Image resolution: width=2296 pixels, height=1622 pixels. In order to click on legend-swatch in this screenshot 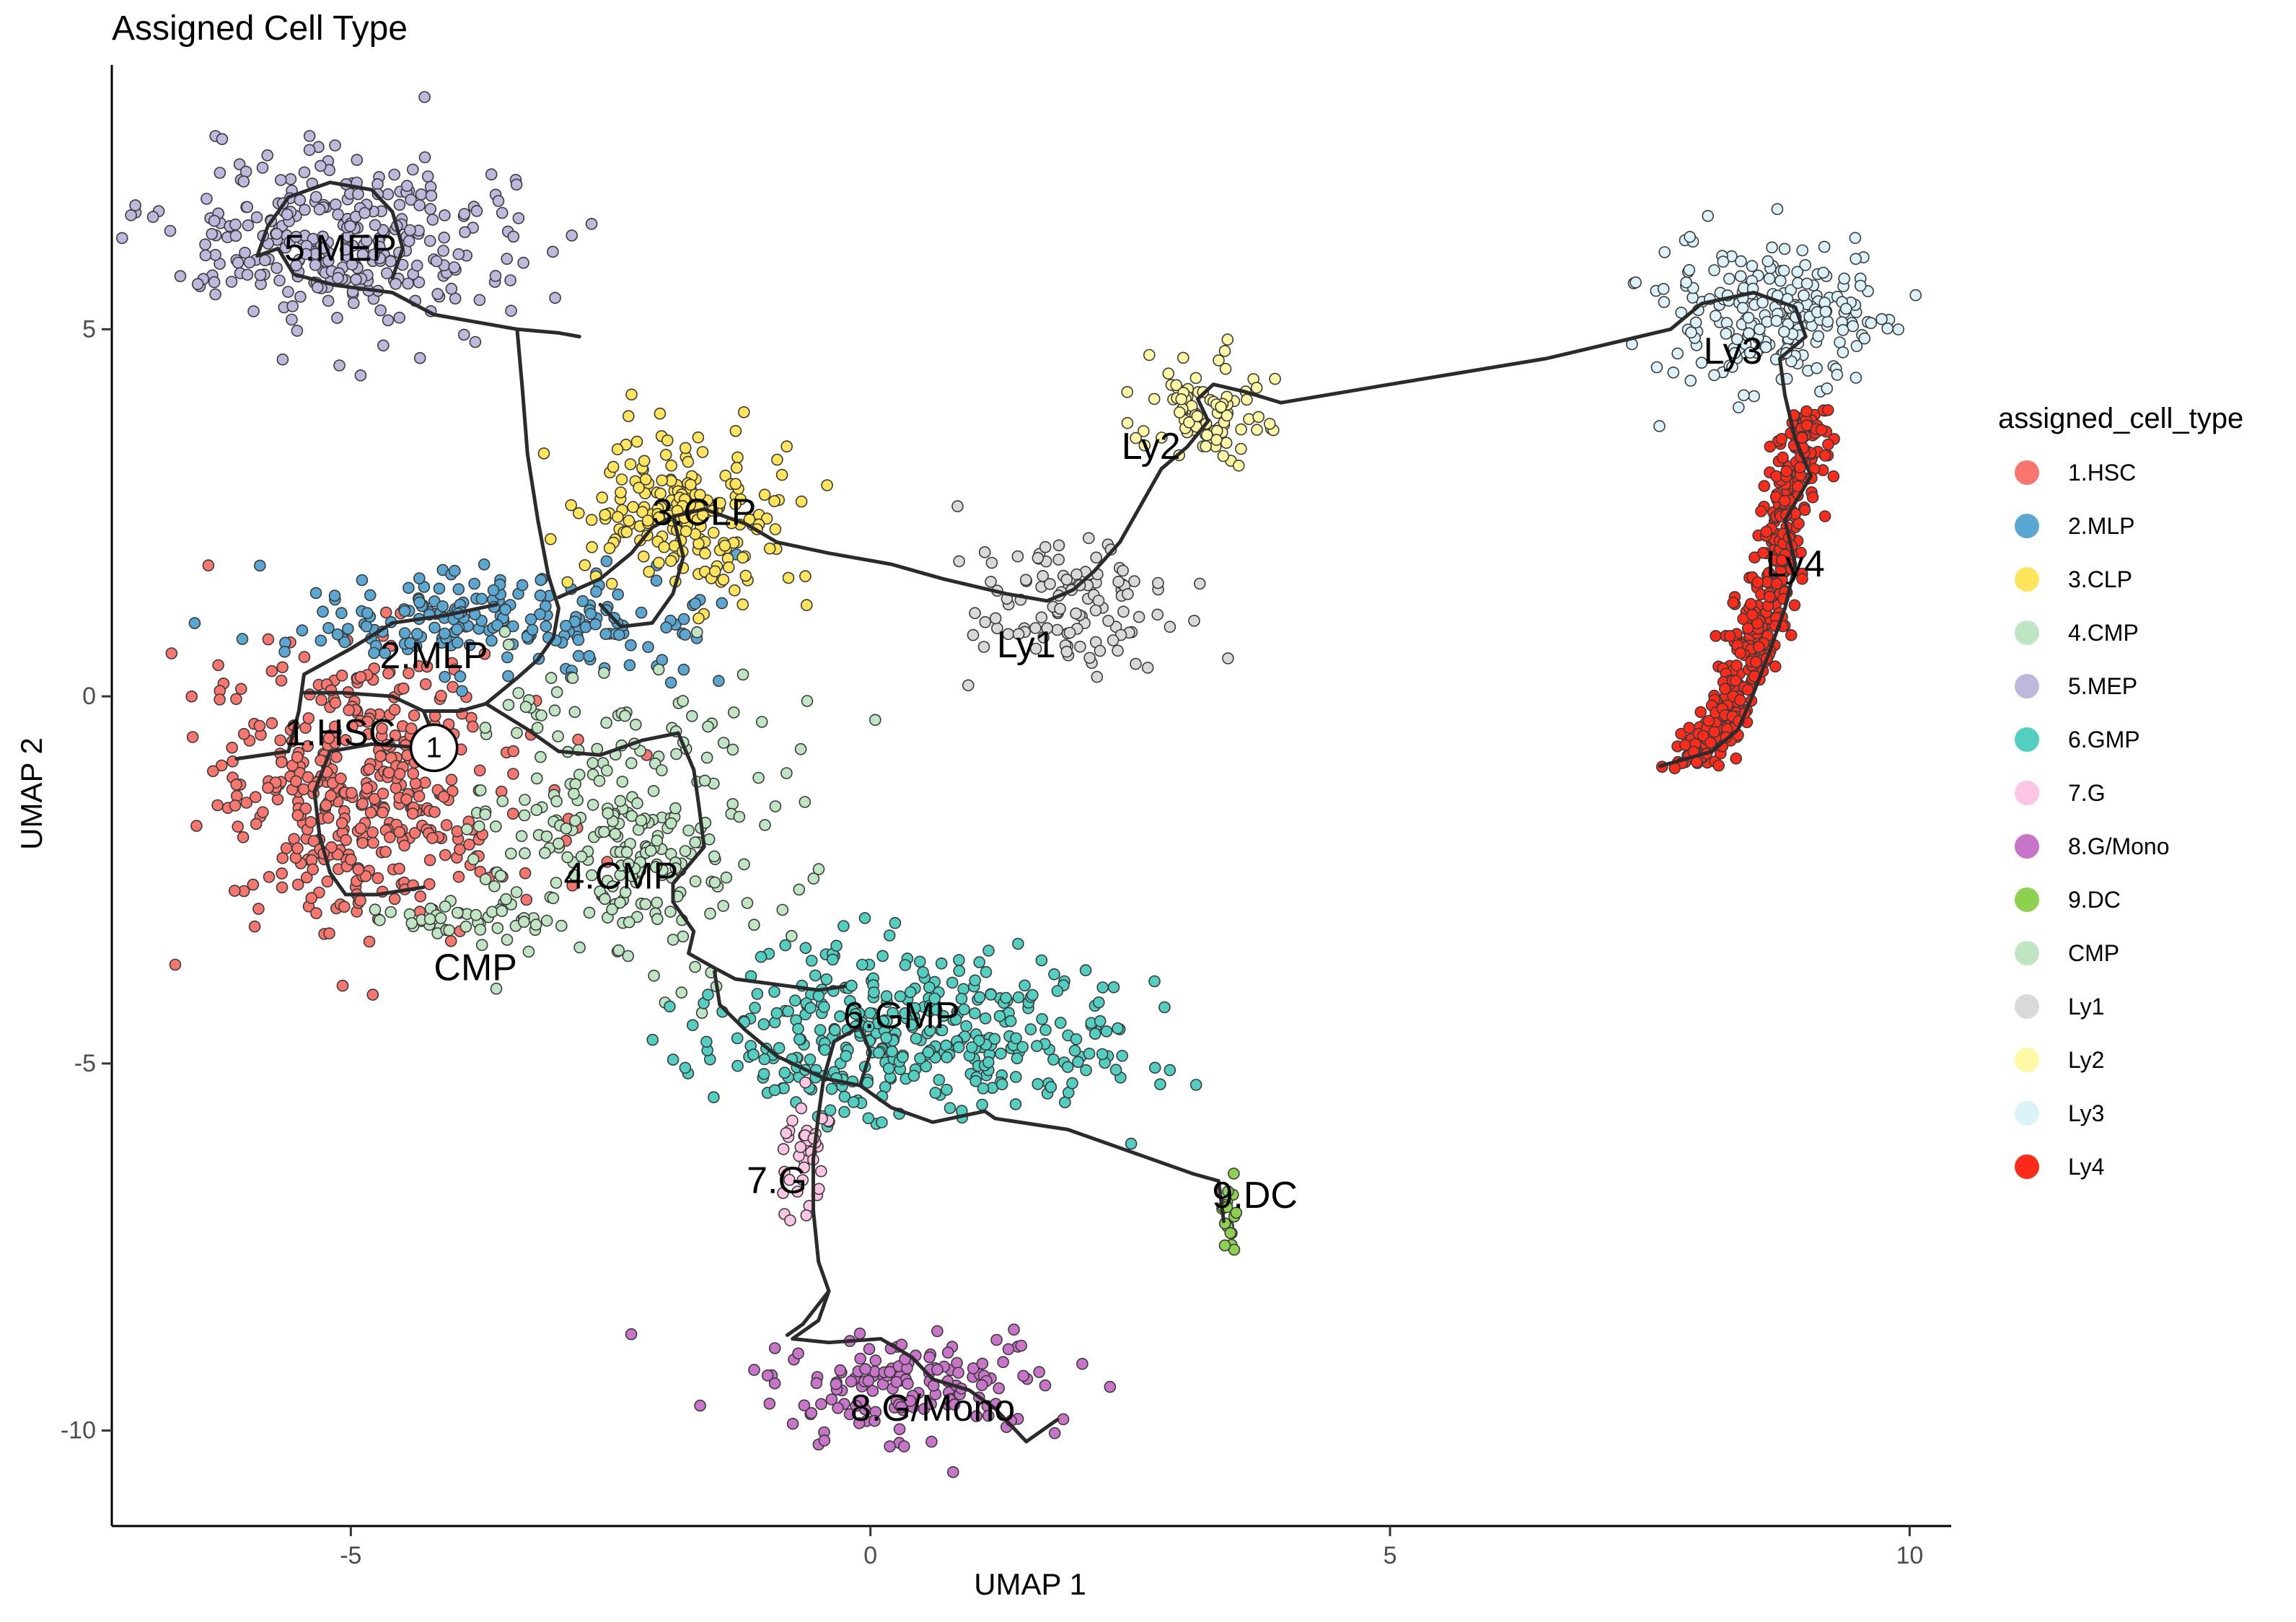, I will do `click(2027, 1166)`.